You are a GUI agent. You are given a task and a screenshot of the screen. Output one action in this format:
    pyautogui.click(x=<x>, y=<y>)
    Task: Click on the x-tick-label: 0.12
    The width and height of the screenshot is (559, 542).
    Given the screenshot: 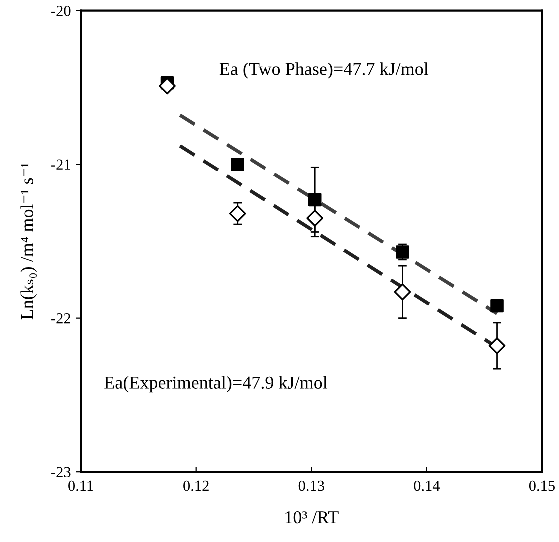 What is the action you would take?
    pyautogui.click(x=196, y=486)
    